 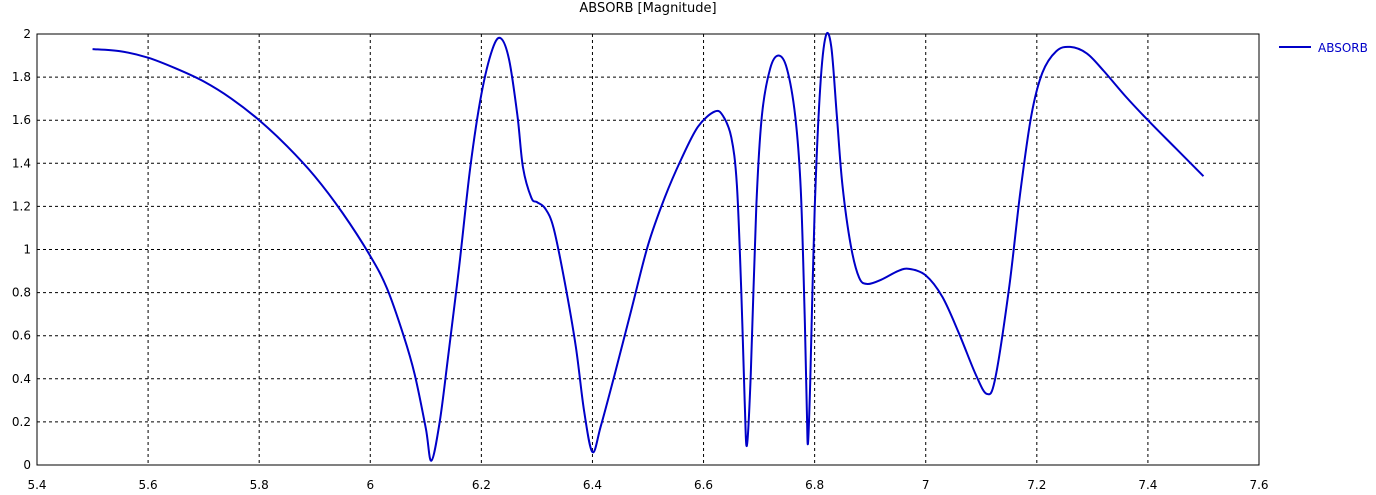 I want to click on x-tick-label: 5.8, so click(x=259, y=485).